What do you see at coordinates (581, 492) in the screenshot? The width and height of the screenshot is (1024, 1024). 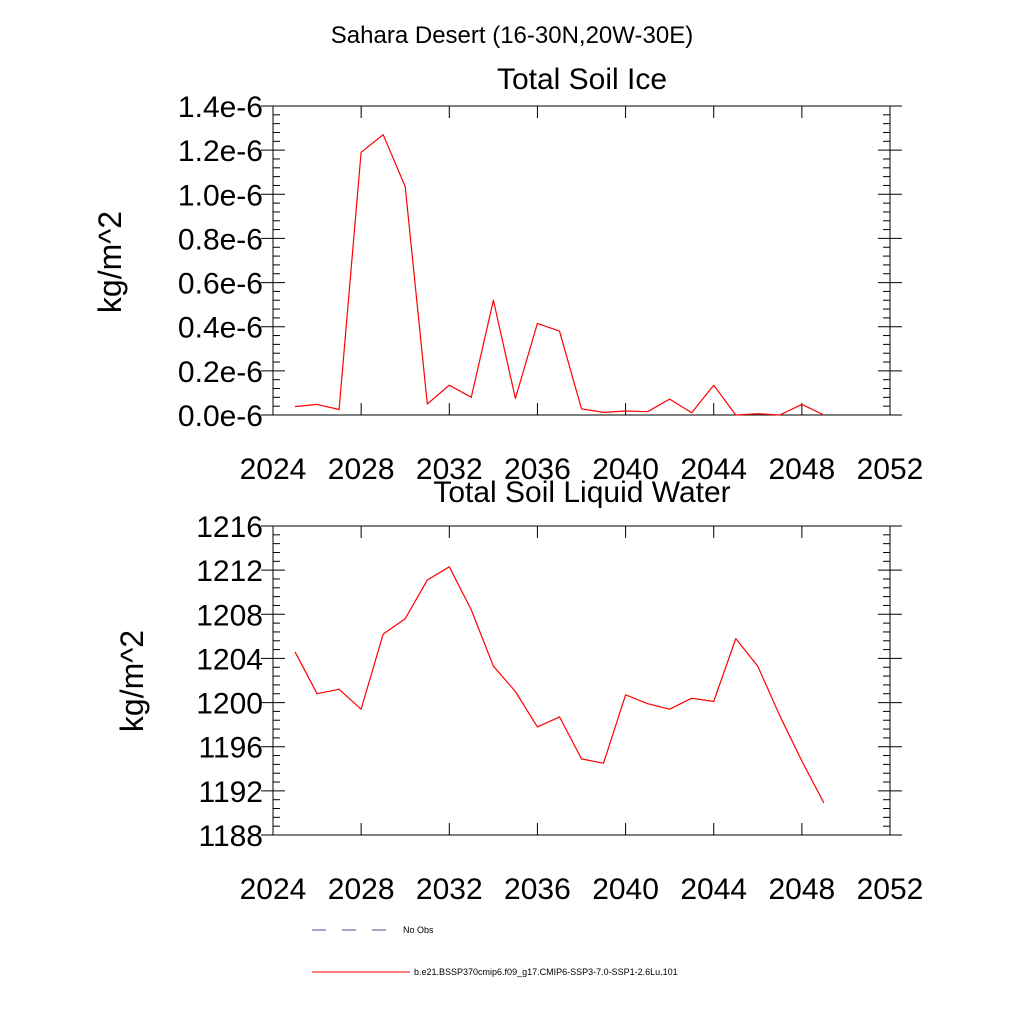 I see `chart-title: Total Soil Liquid Water` at bounding box center [581, 492].